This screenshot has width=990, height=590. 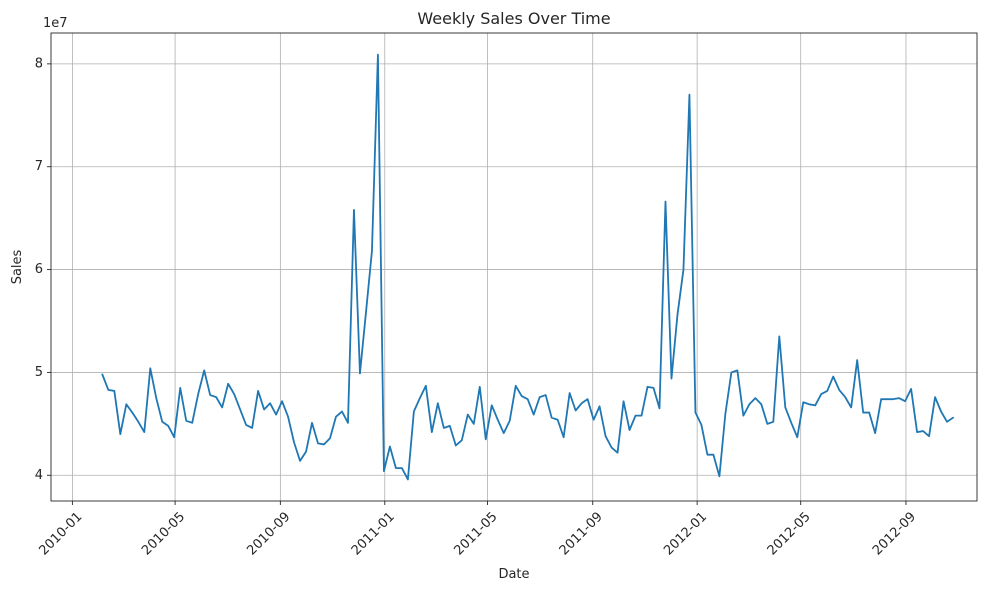 What do you see at coordinates (513, 18) in the screenshot?
I see `chart-title: Weekly Sales Over Time` at bounding box center [513, 18].